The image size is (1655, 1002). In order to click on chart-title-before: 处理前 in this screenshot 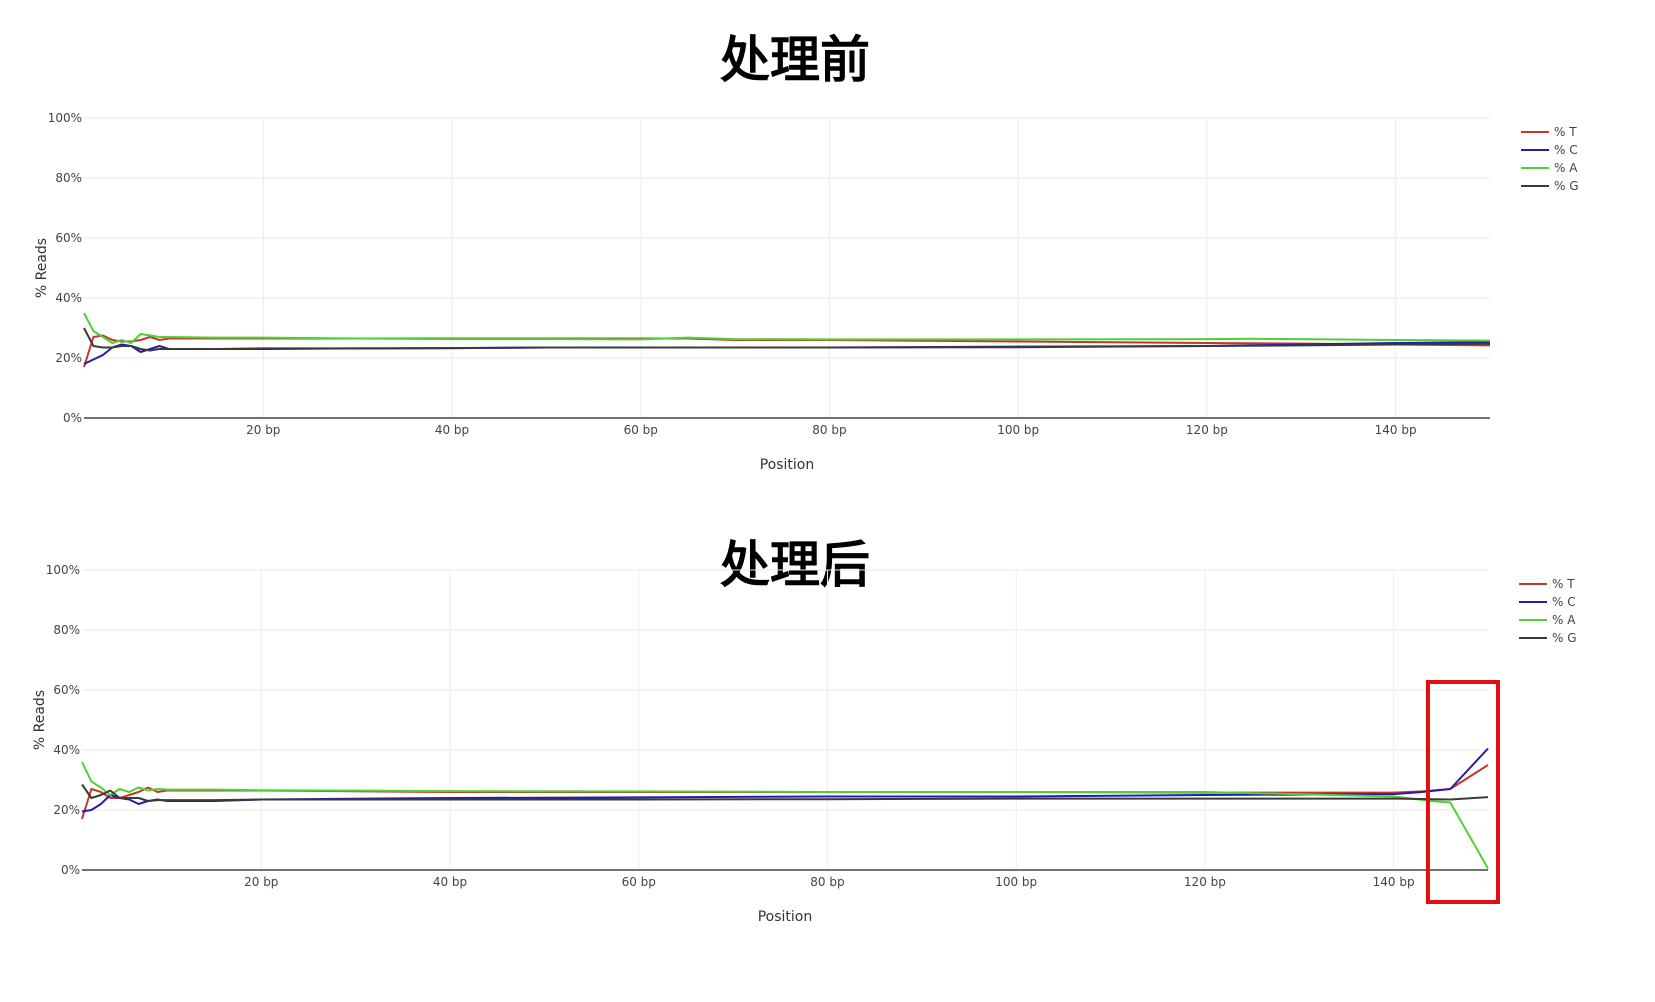, I will do `click(795, 60)`.